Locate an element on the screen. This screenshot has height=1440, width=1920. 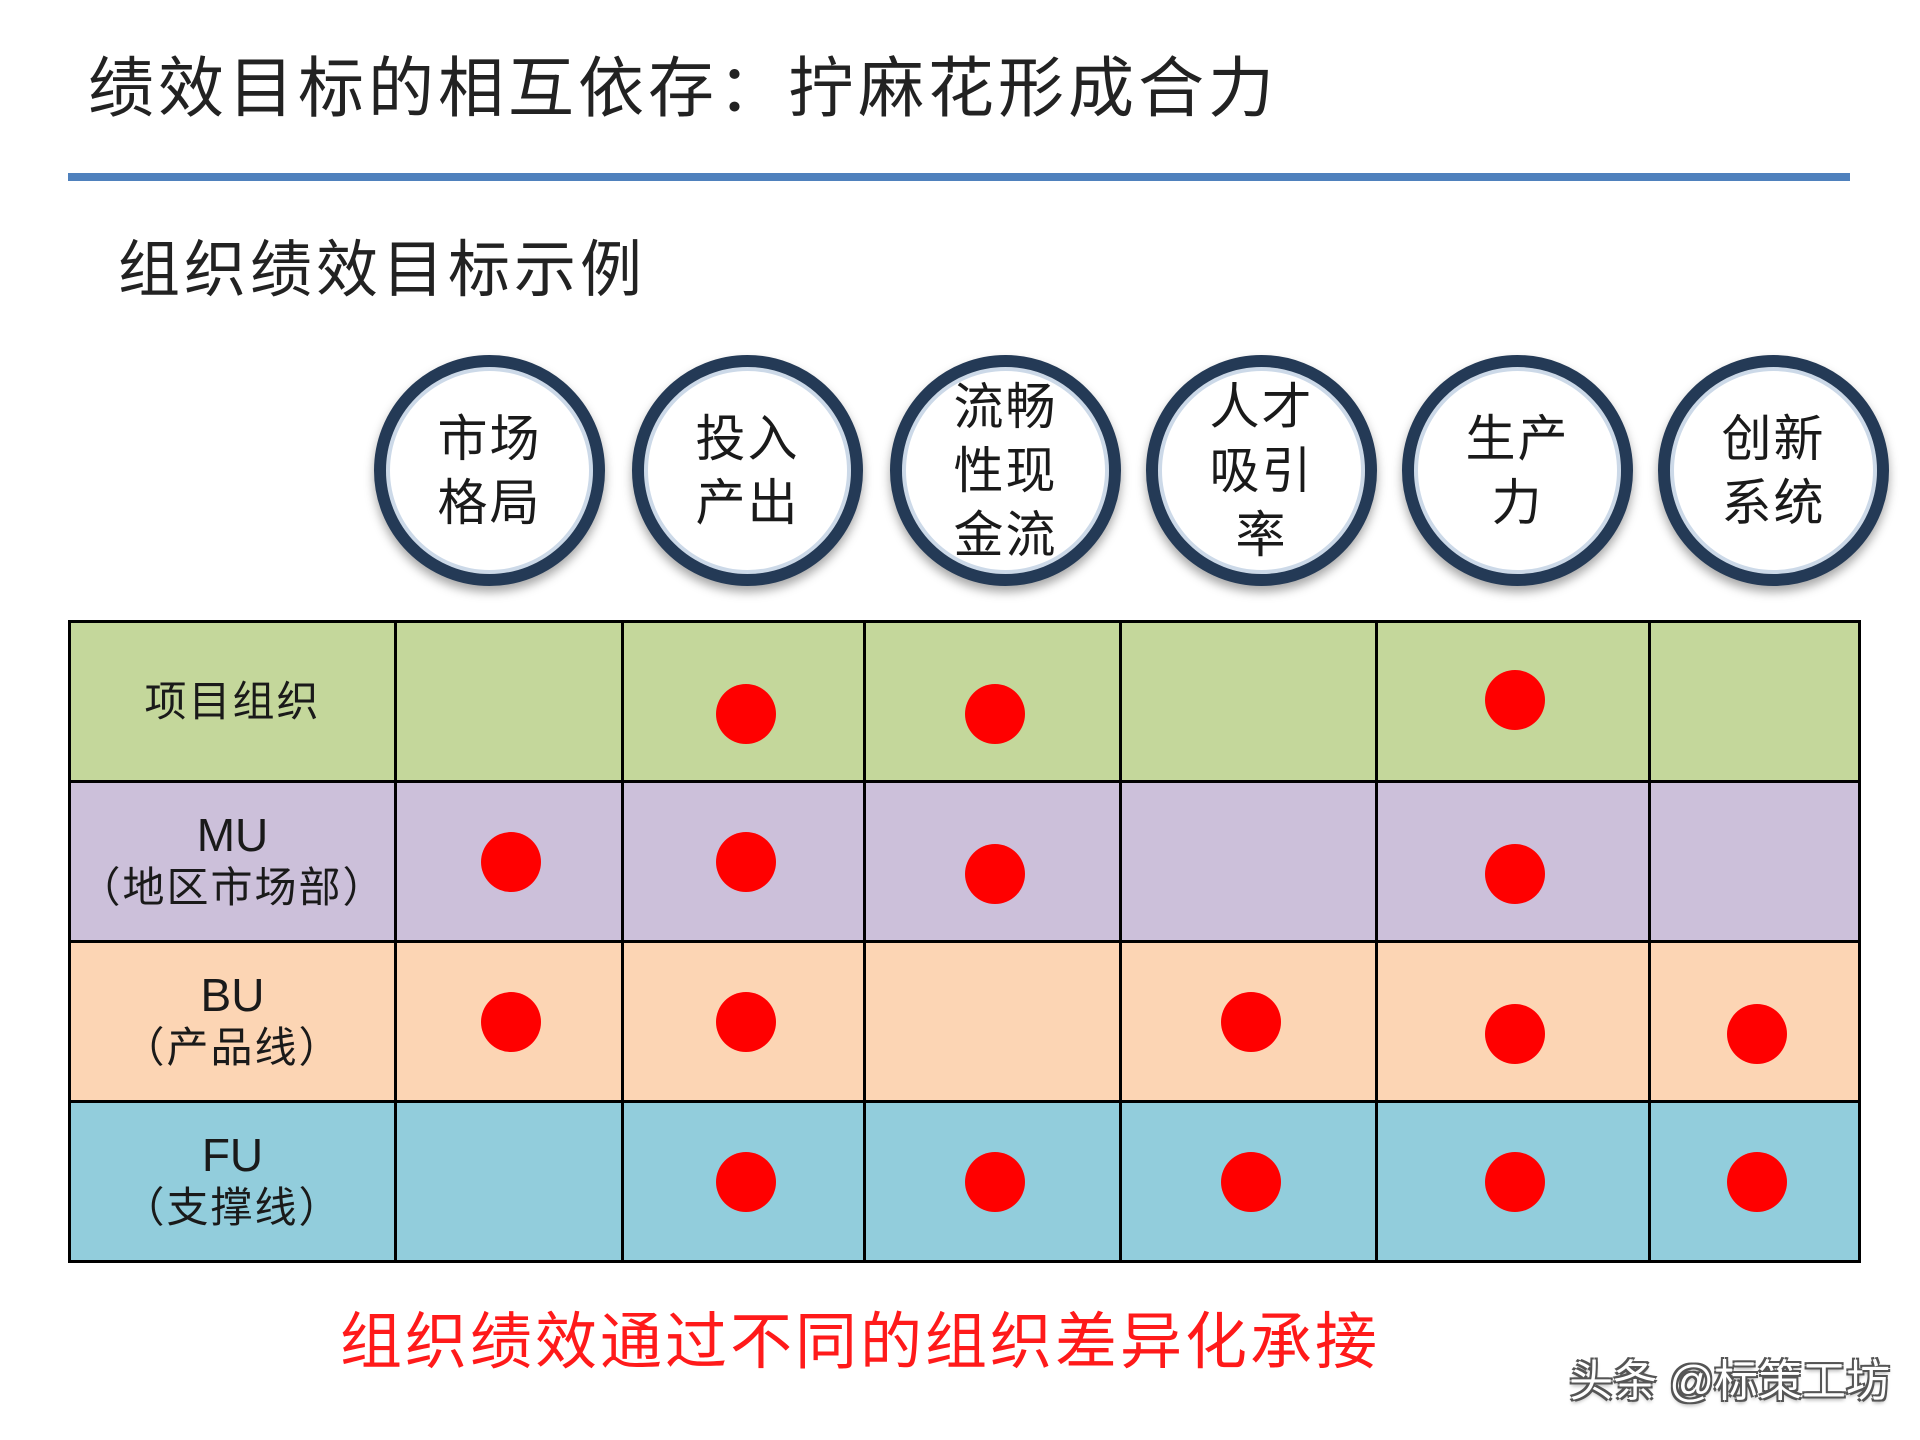
row-code: BU is located at coordinates (232, 994).